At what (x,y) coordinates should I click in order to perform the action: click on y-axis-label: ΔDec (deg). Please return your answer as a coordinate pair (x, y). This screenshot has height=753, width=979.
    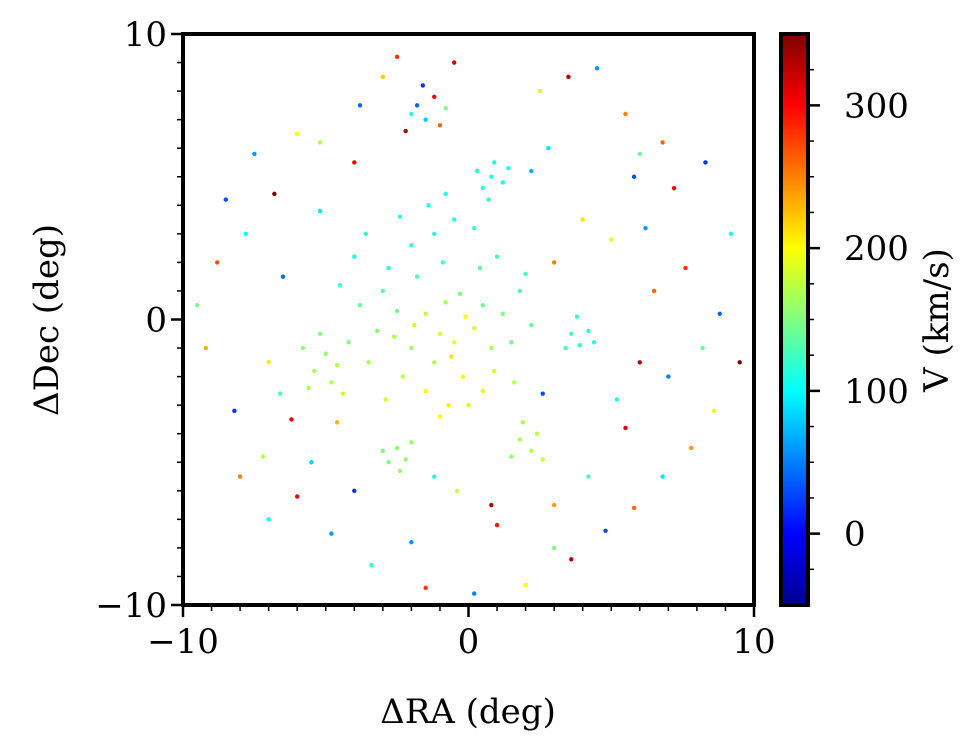
    Looking at the image, I should click on (47, 320).